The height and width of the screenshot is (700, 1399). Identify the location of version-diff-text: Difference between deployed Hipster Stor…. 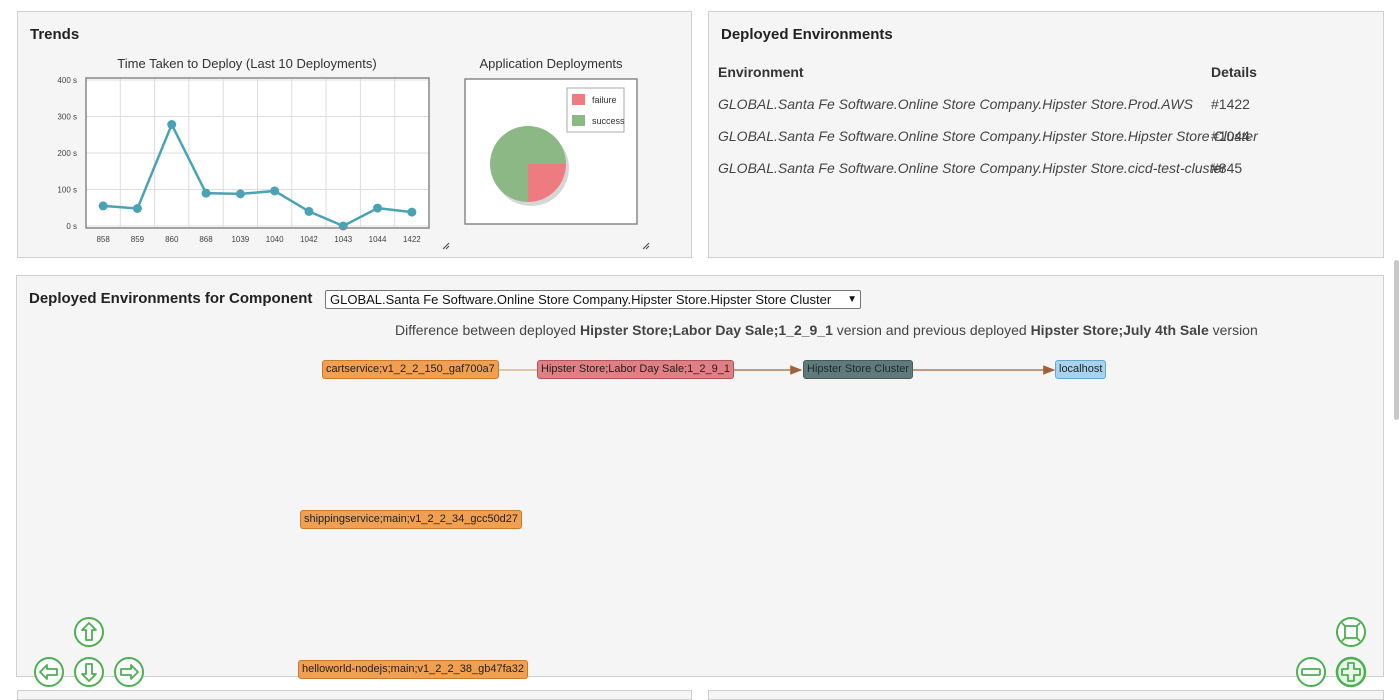
(826, 330).